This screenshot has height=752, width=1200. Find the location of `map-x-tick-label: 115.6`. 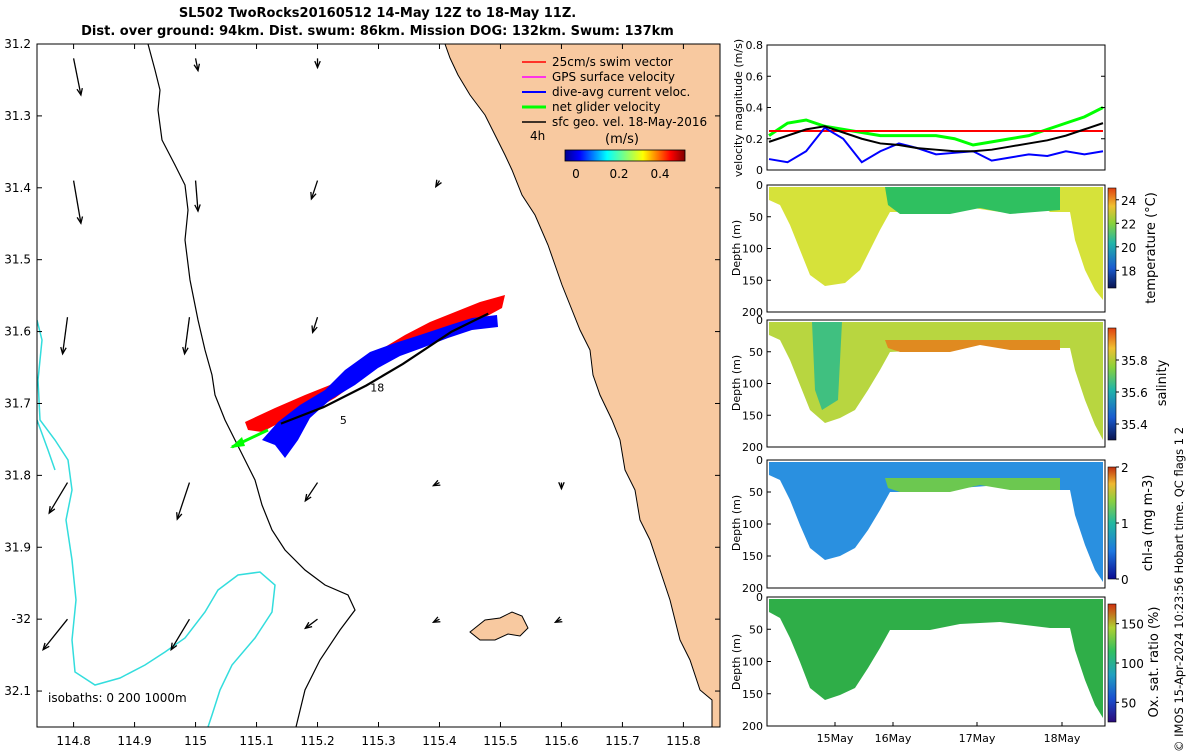

map-x-tick-label: 115.6 is located at coordinates (561, 741).